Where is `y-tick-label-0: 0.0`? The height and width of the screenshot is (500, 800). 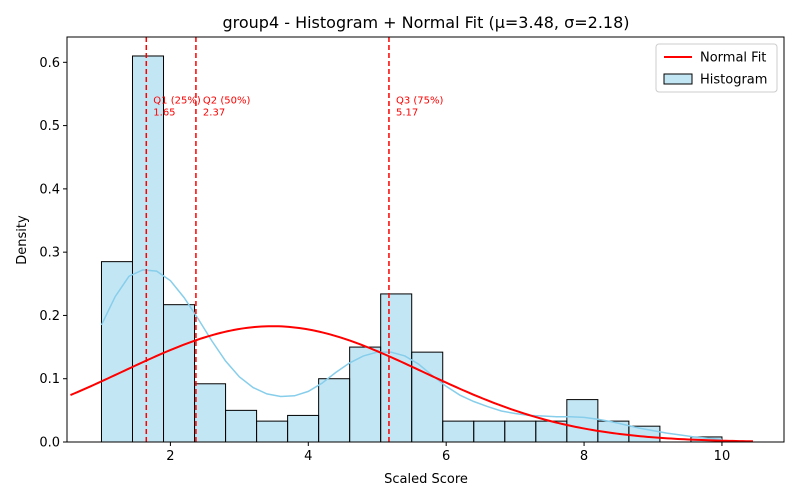
y-tick-label-0: 0.0 is located at coordinates (49, 443).